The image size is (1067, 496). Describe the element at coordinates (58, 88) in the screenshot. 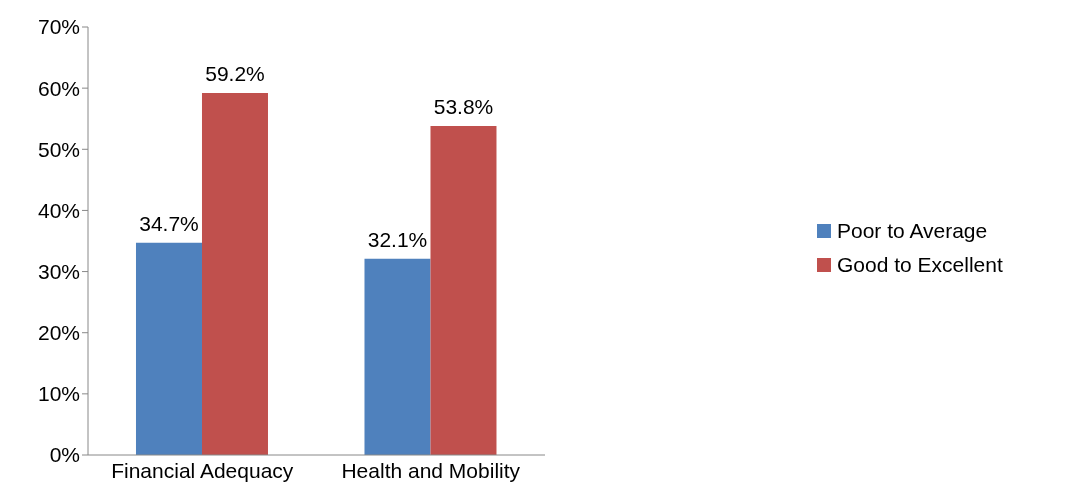

I see `y-tick-label: 60%` at that location.